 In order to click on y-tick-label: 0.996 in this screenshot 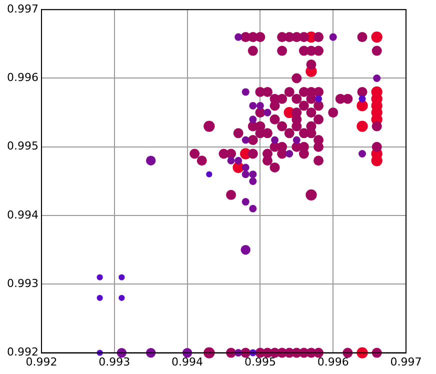, I will do `click(22, 77)`.